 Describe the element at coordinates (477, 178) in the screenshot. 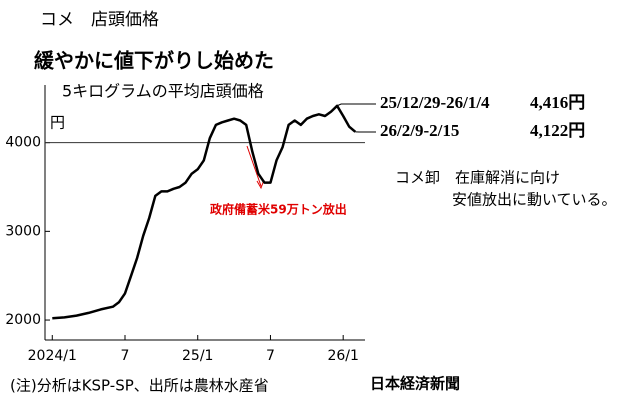

I see `comment: コメ卸 在庫解消に向け` at that location.